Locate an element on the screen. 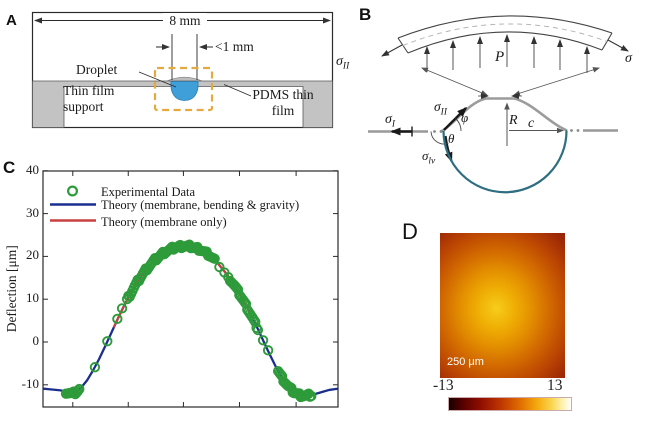 The height and width of the screenshot is (425, 650). y-tick-label: 30 is located at coordinates (32, 212).